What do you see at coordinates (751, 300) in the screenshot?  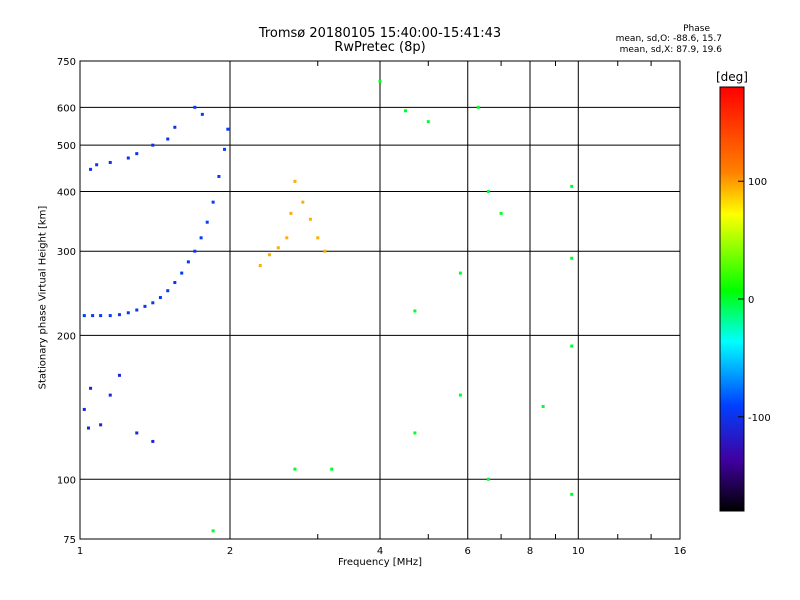 I see `colorbar-tick-label: 0` at bounding box center [751, 300].